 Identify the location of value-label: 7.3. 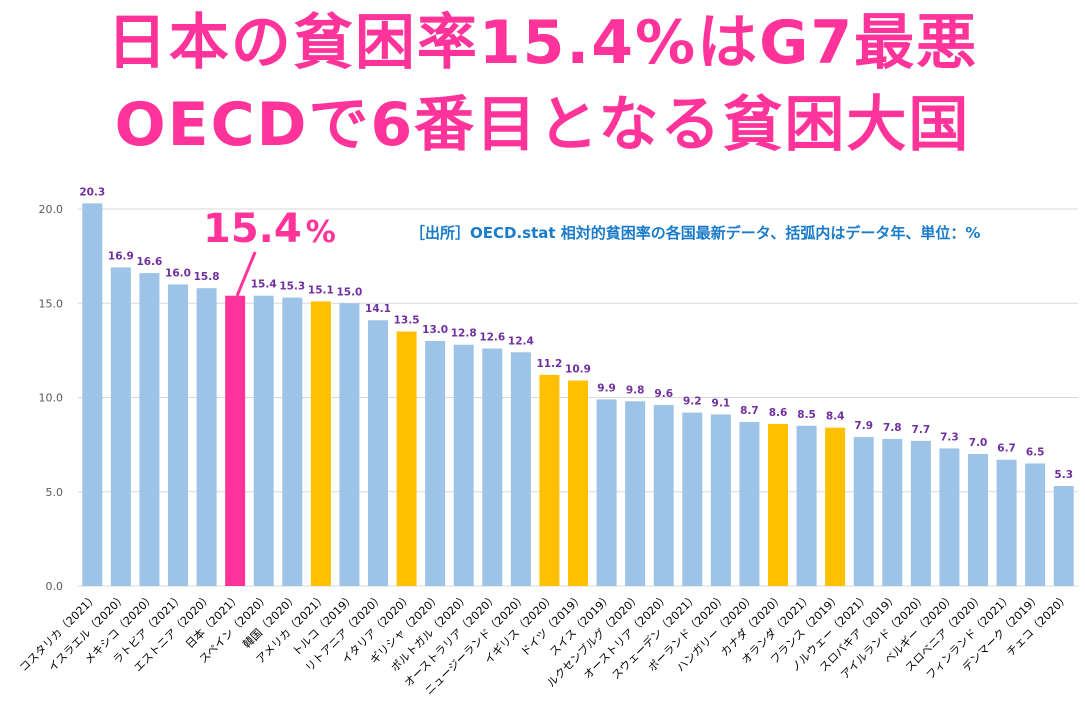
(949, 437).